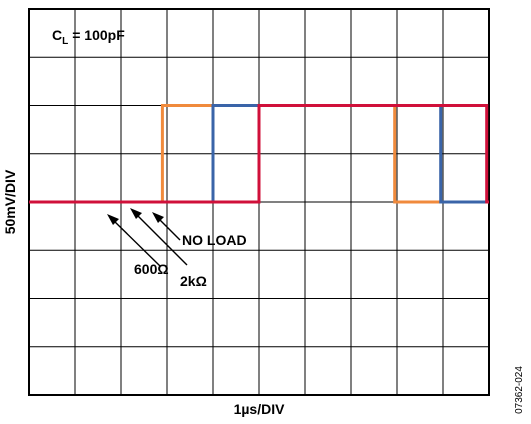  I want to click on arrow-no-load, so click(168, 228).